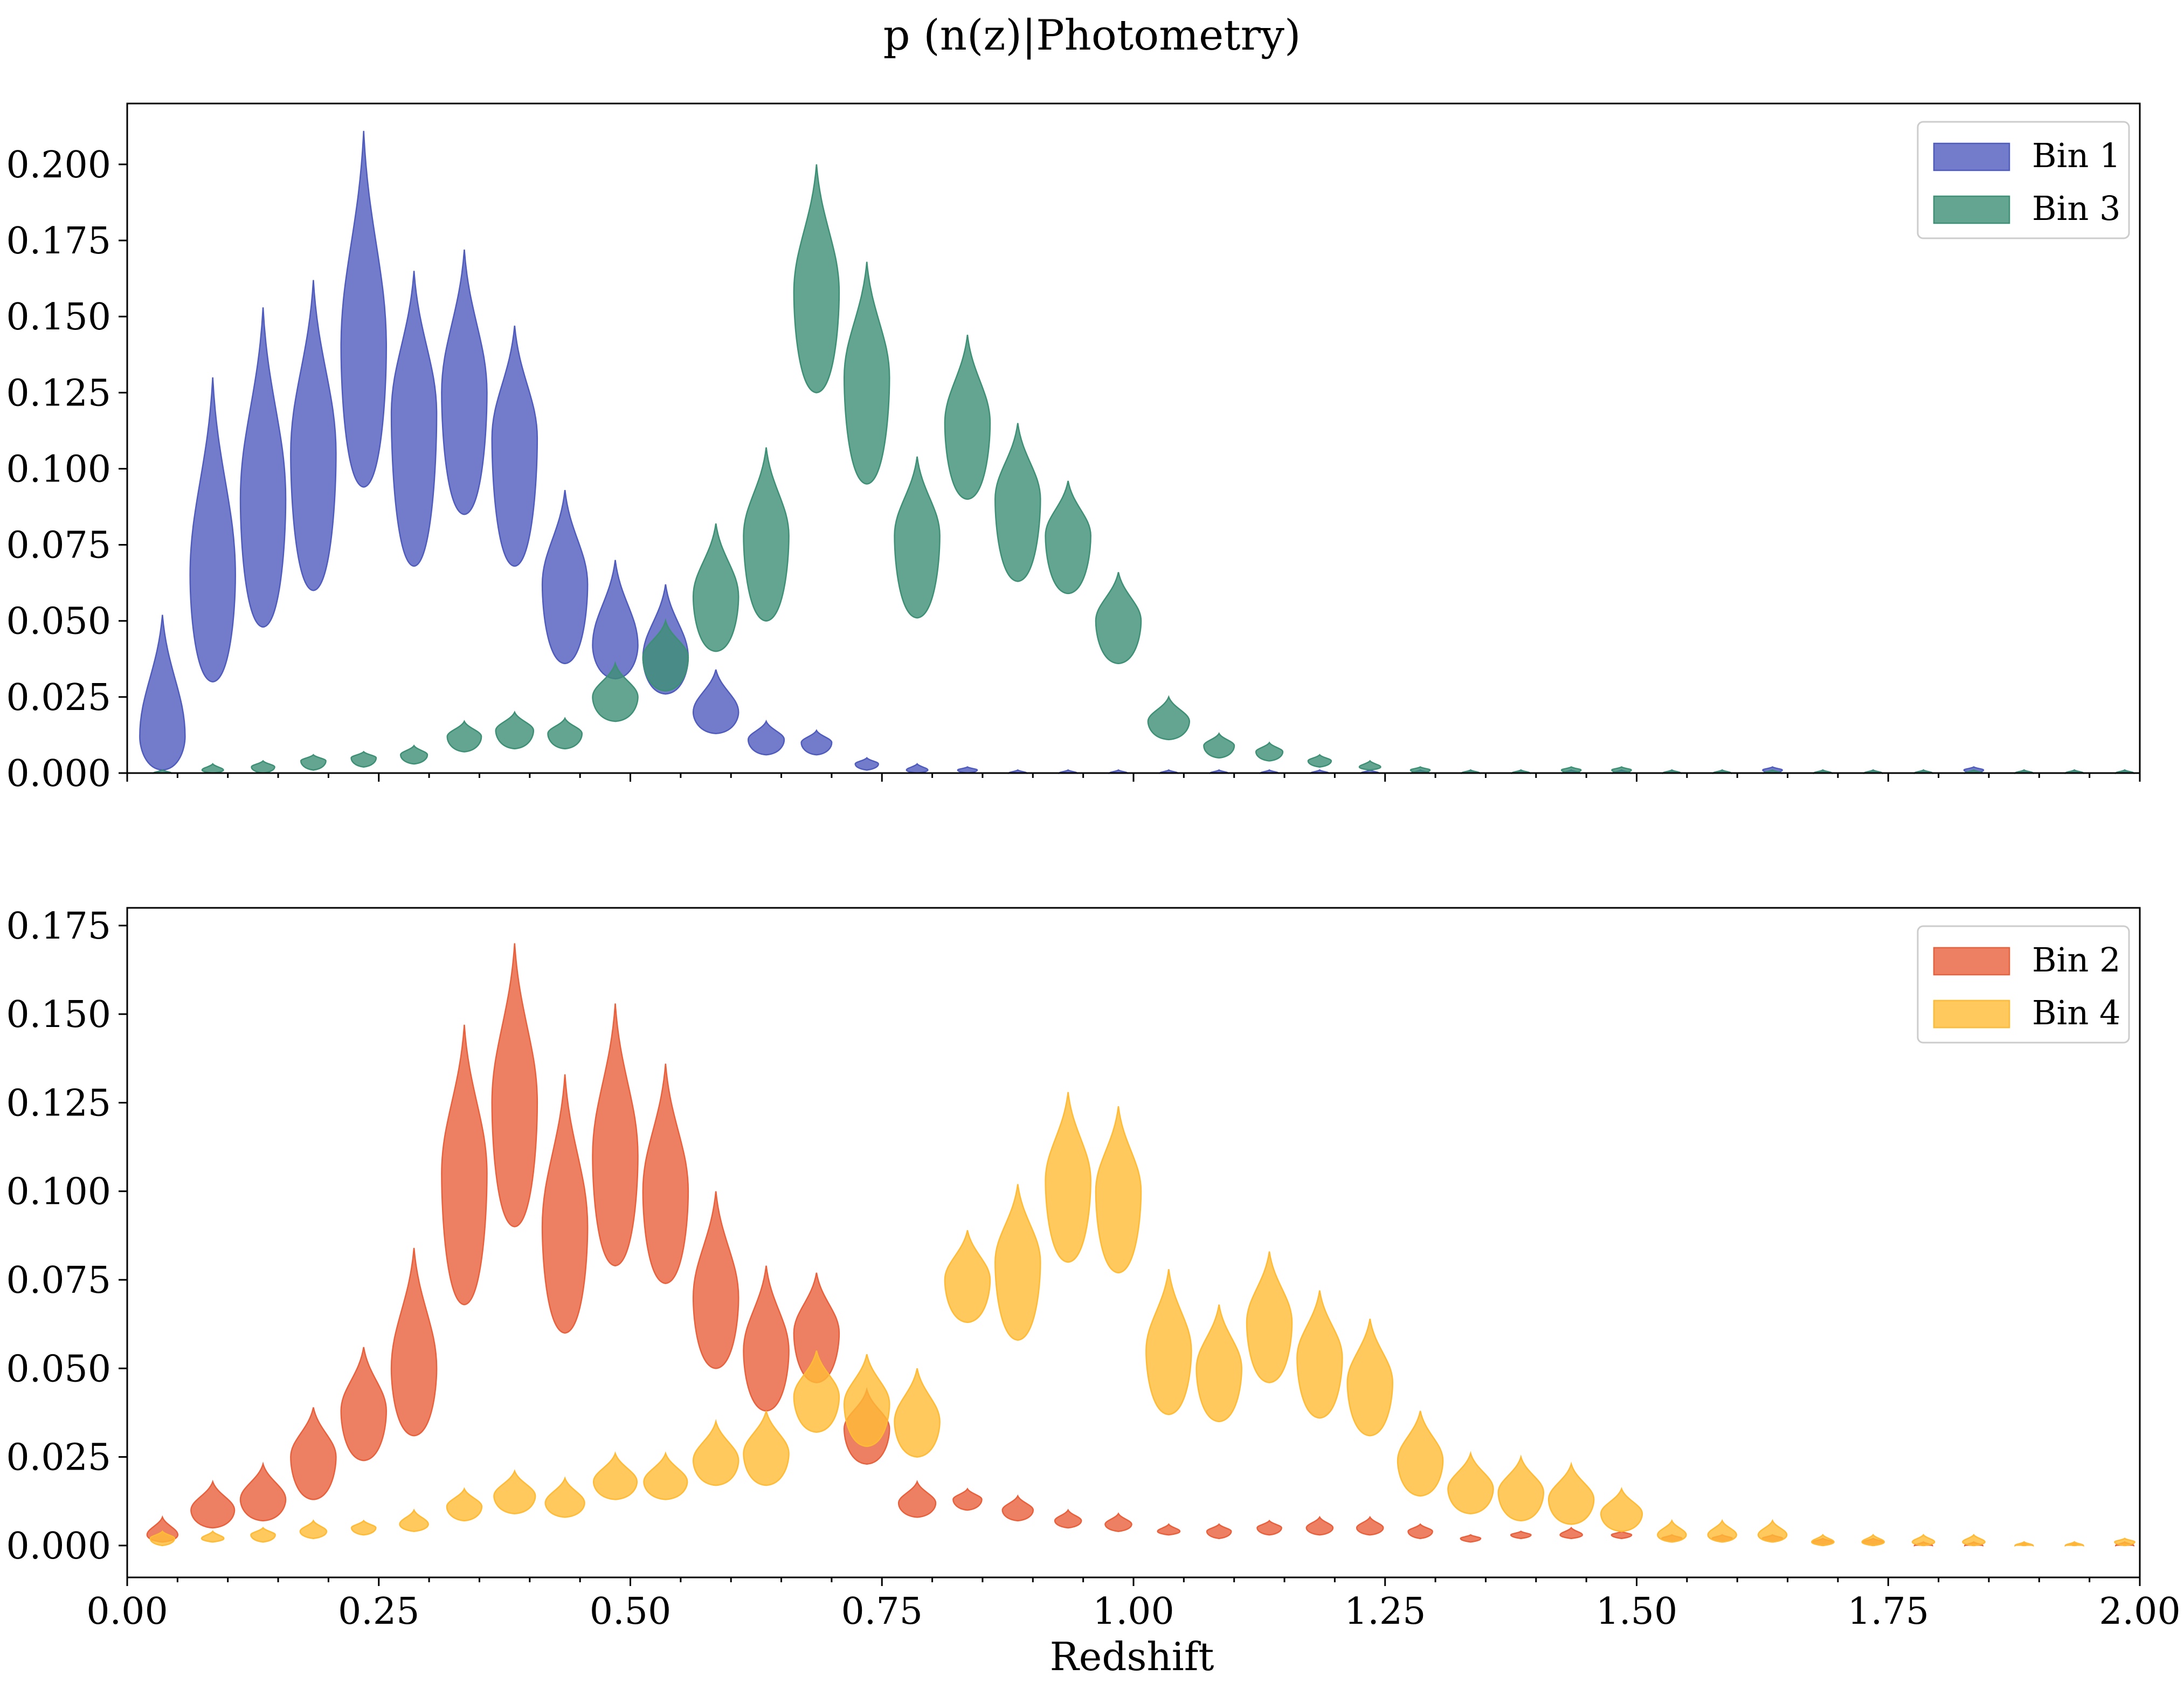 This screenshot has width=2184, height=1689. I want to click on bottom-ytick-label-2: 0.050, so click(58, 1369).